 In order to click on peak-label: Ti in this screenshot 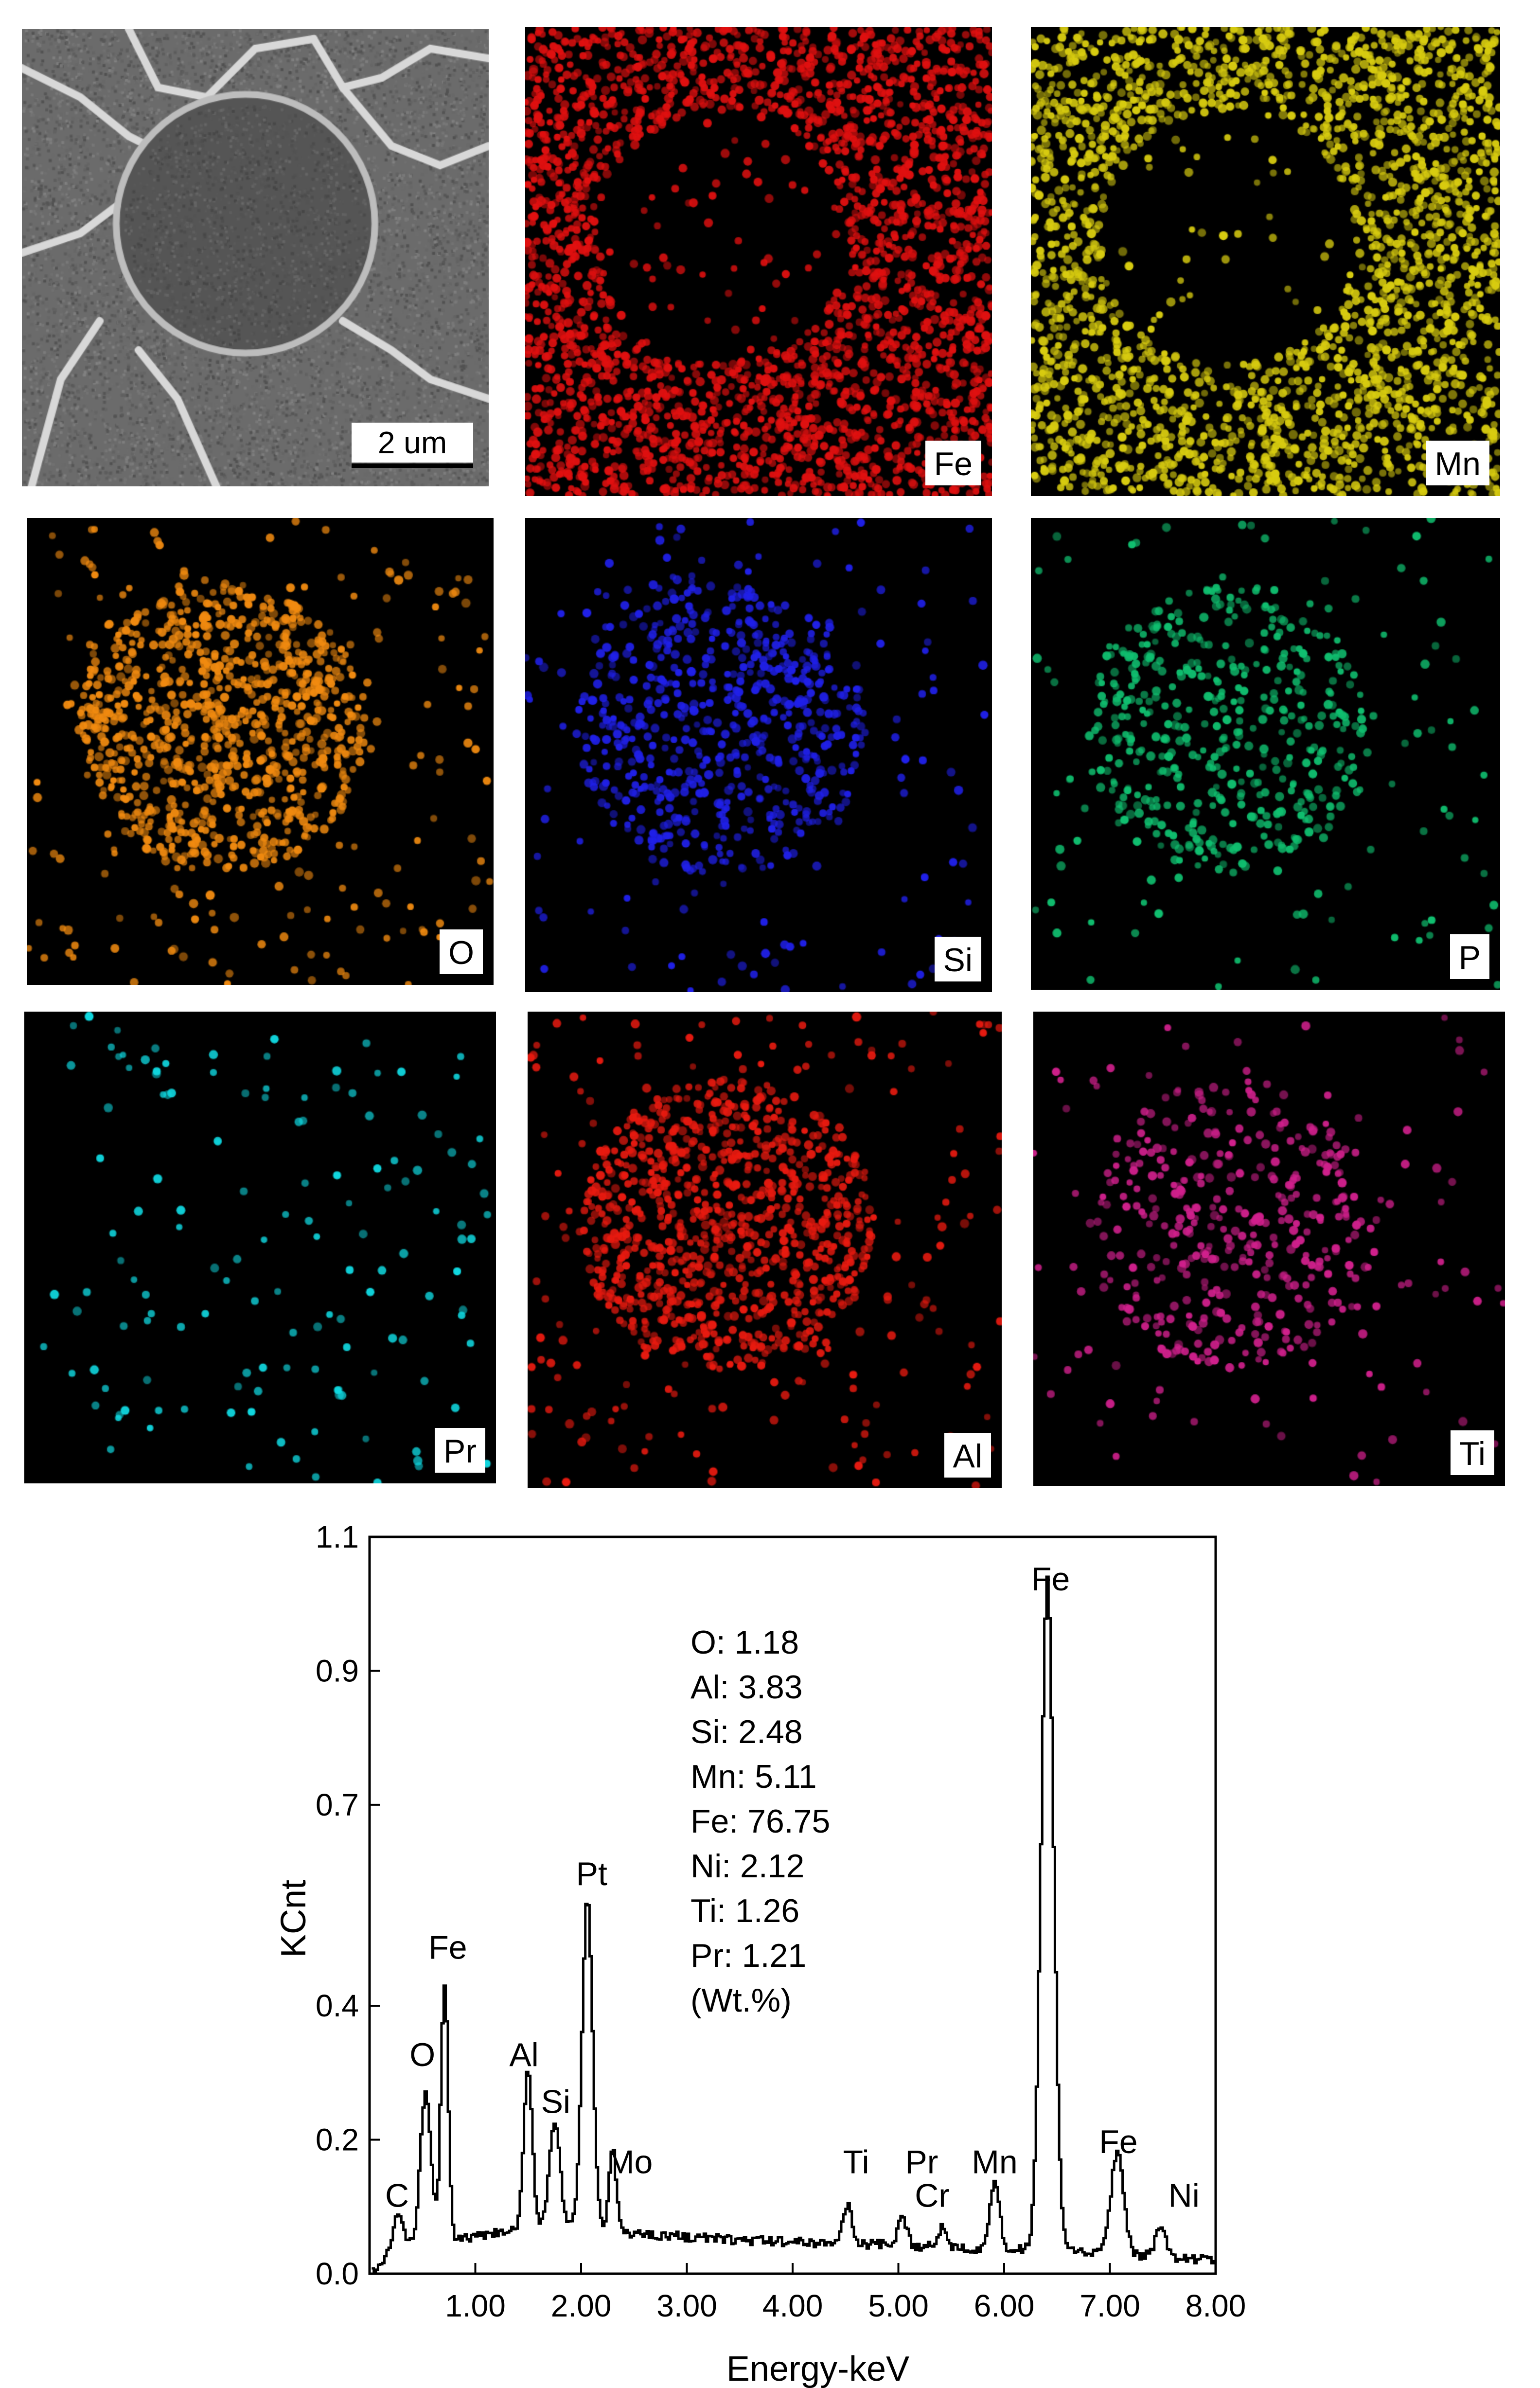, I will do `click(856, 2162)`.